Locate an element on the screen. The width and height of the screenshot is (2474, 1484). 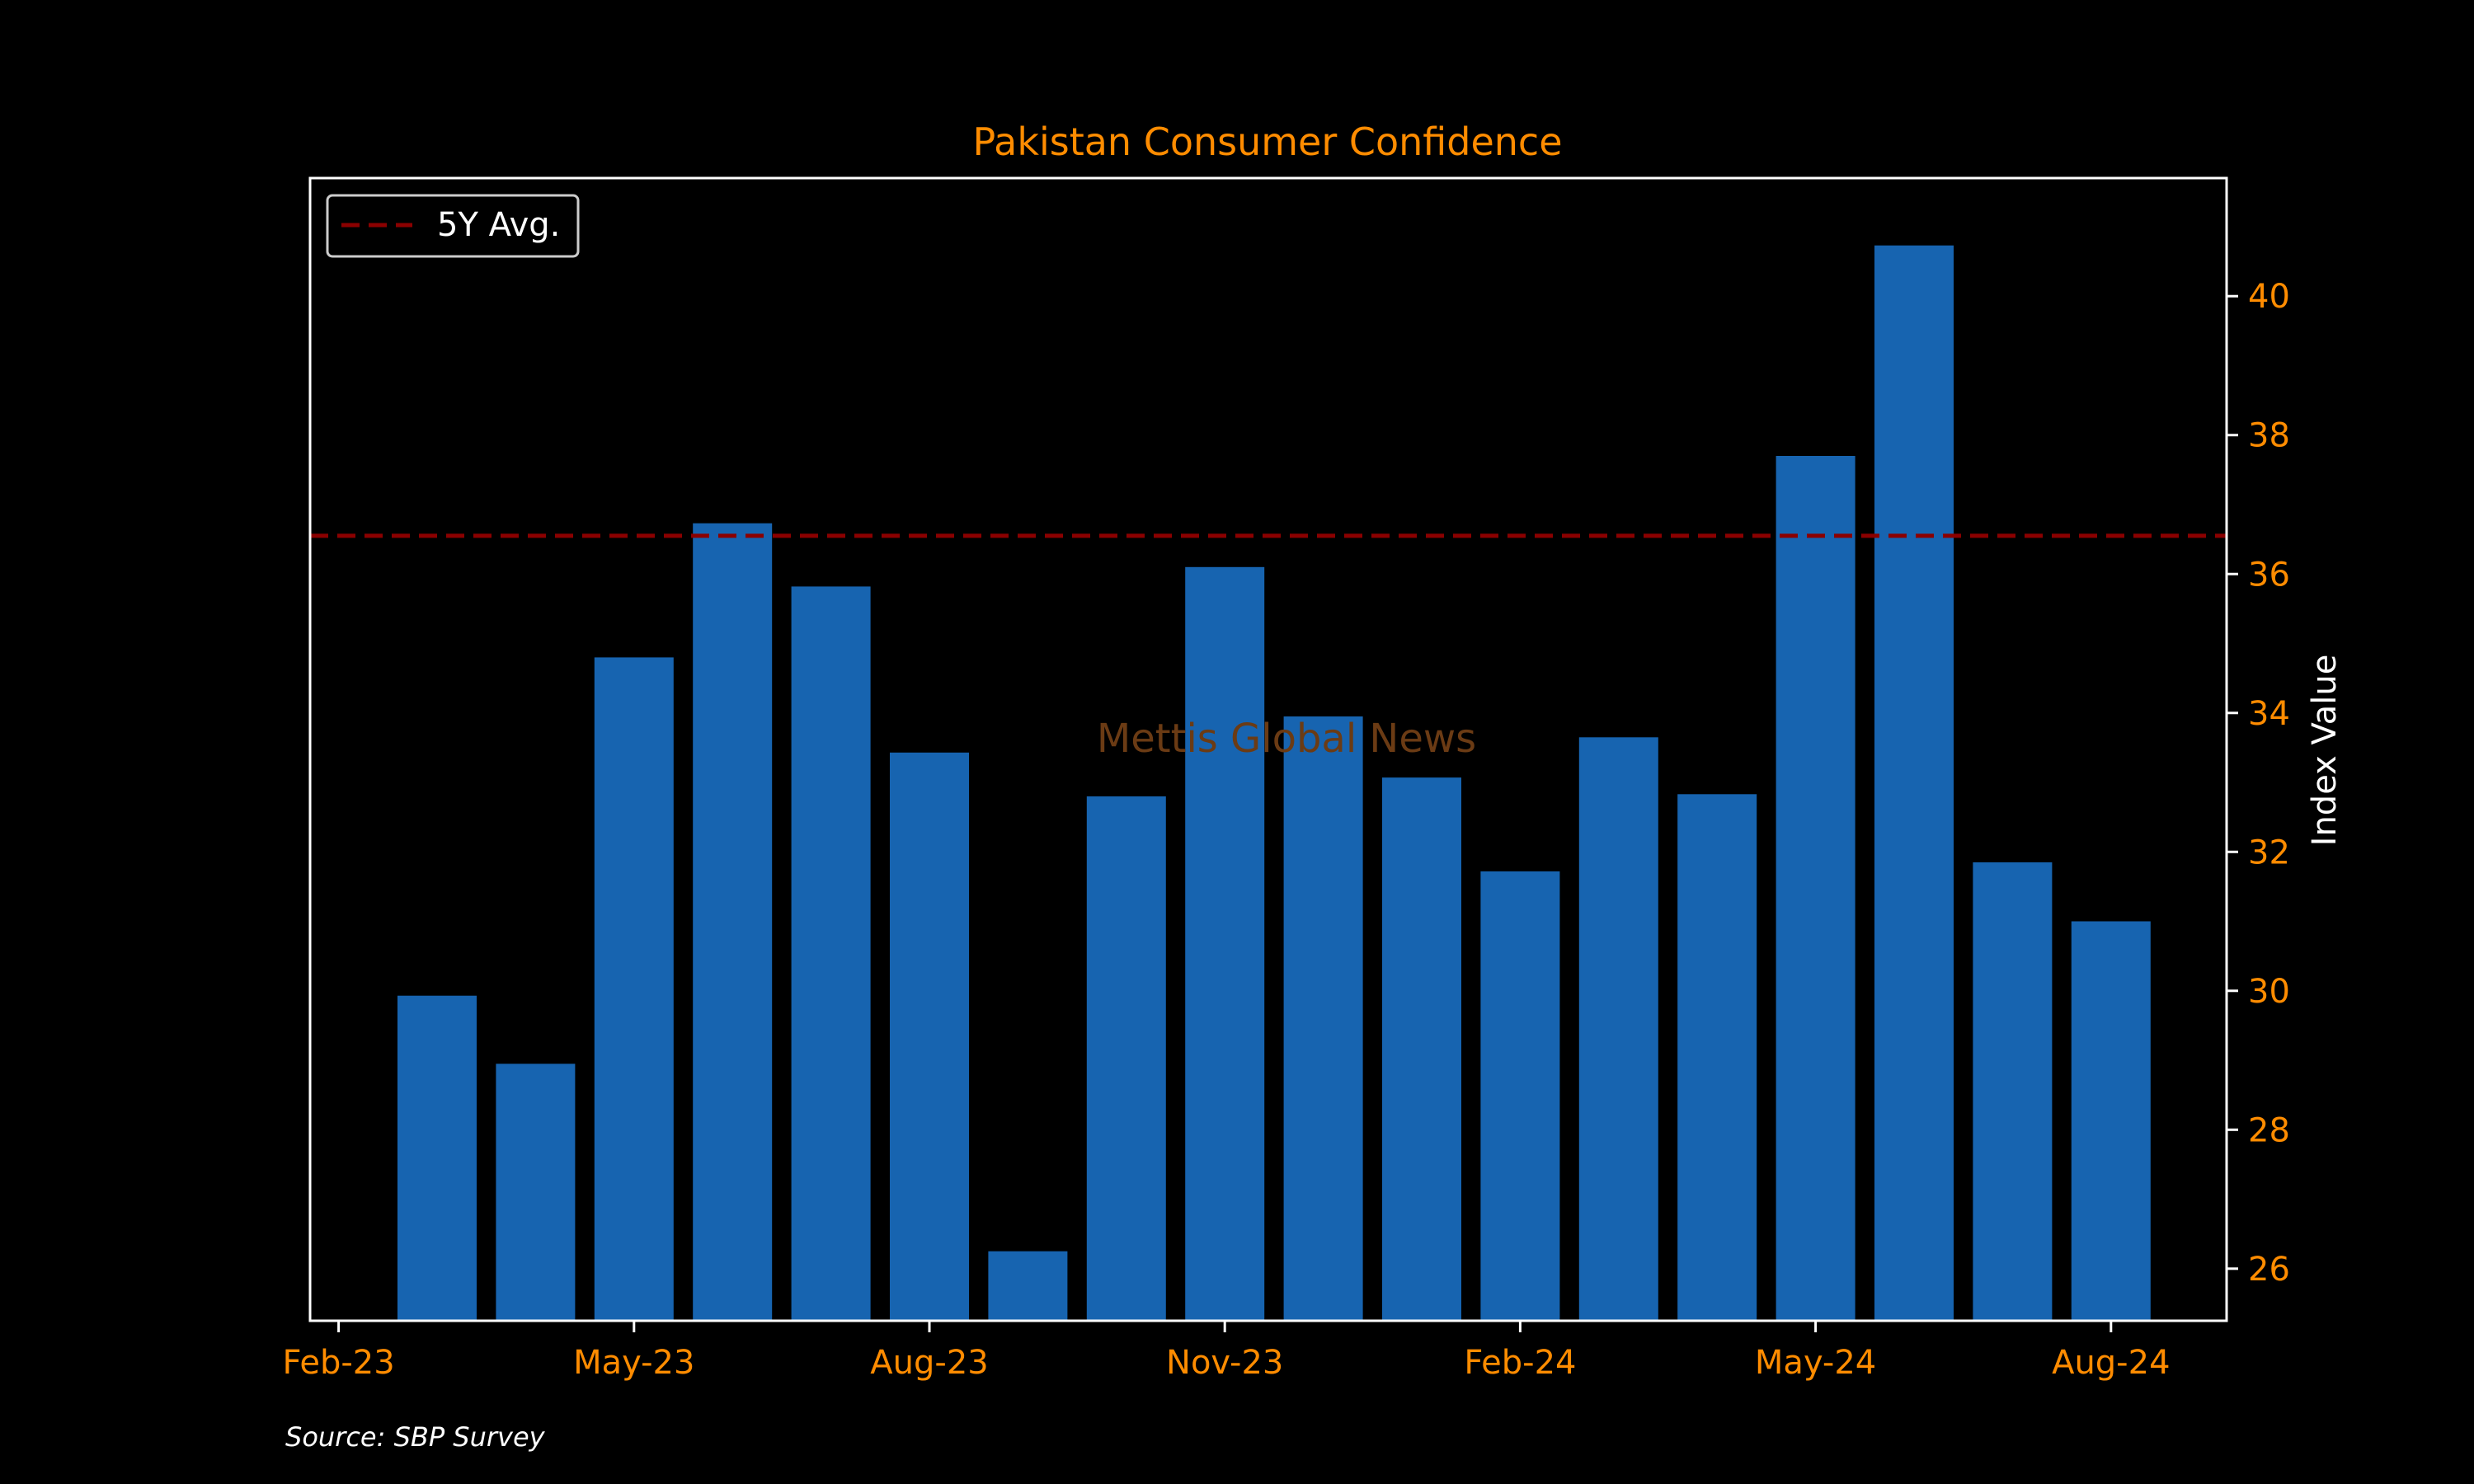
x-tick-label: Aug-23 is located at coordinates (929, 1363).